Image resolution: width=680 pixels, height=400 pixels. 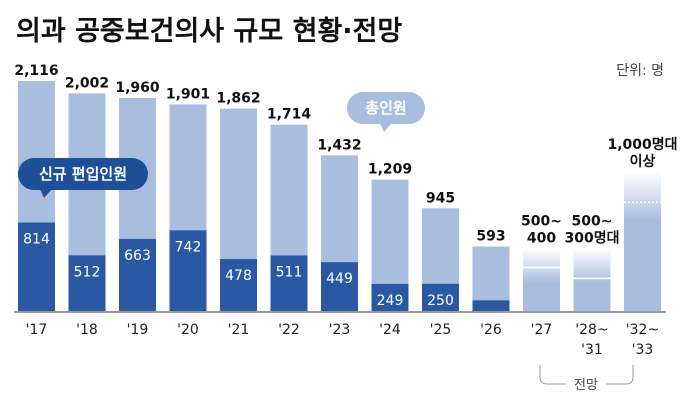 I want to click on label-total-8: 945, so click(x=440, y=198).